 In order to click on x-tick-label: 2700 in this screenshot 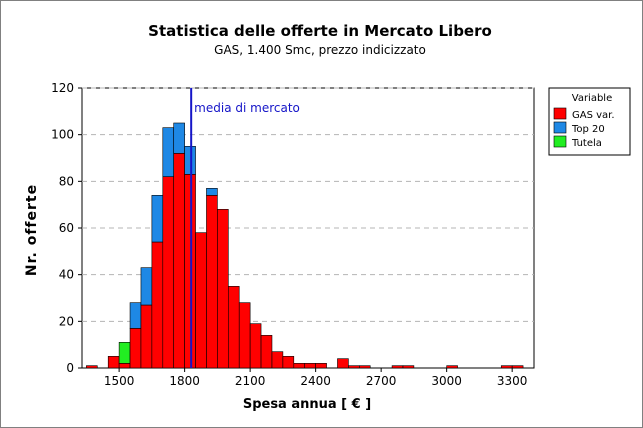, I will do `click(381, 381)`.